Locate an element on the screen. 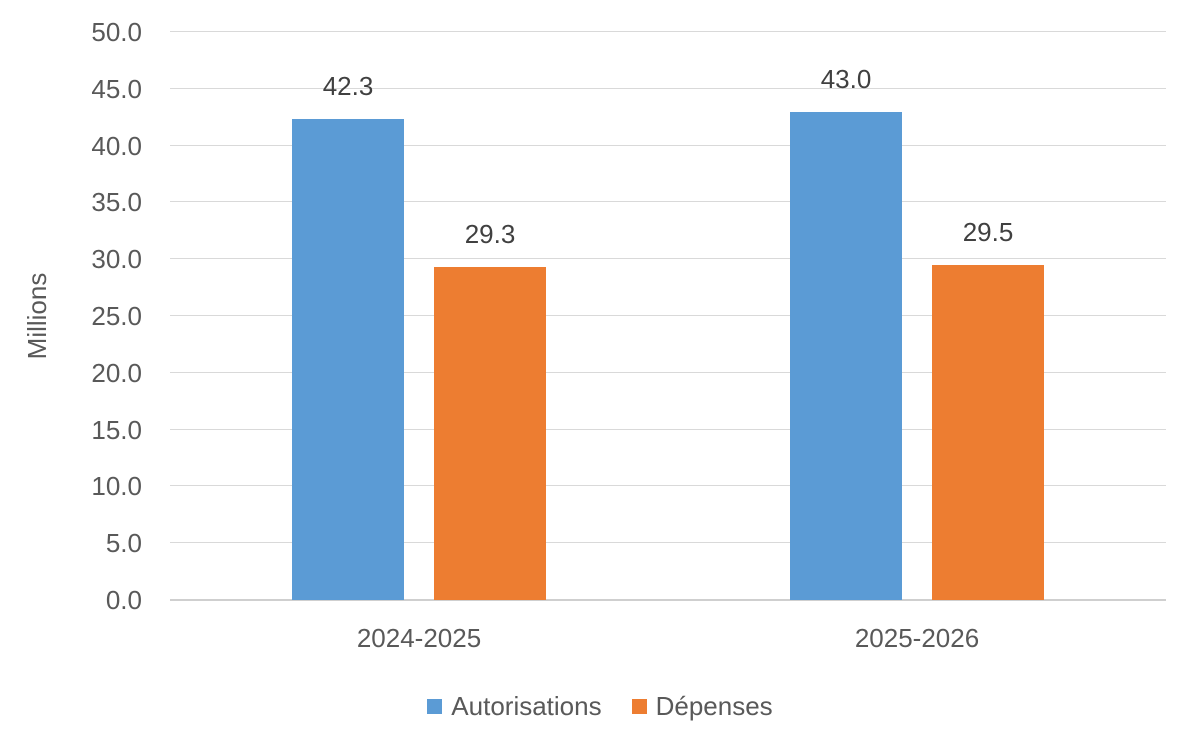  x-axis-line is located at coordinates (668, 600).